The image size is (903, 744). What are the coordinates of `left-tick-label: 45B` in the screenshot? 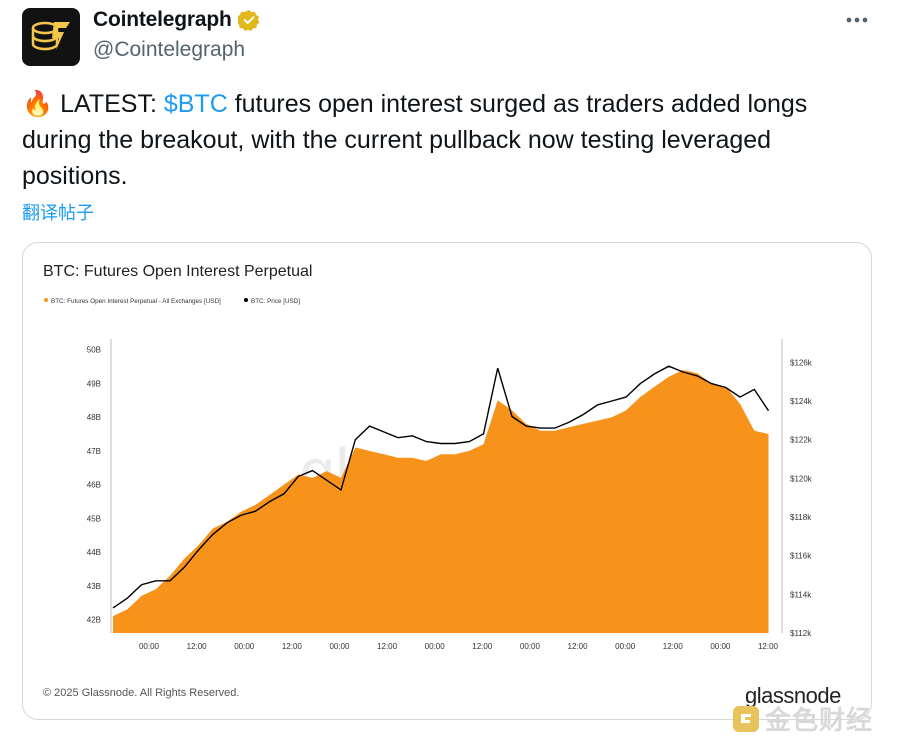 It's located at (94, 518).